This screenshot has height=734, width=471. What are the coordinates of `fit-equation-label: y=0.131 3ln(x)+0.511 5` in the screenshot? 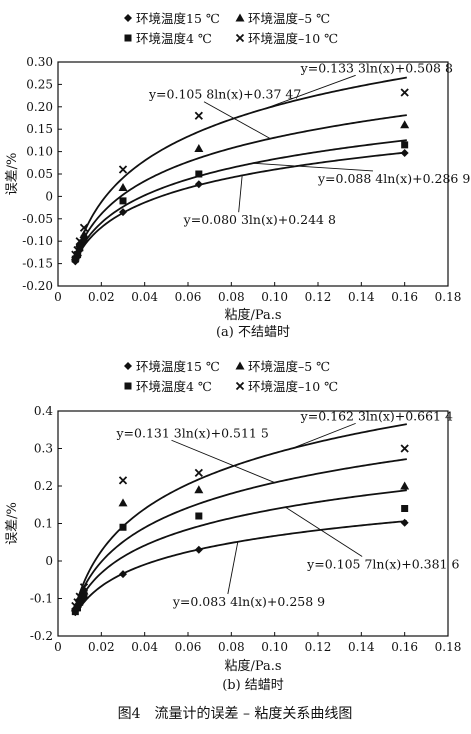 It's located at (192, 432).